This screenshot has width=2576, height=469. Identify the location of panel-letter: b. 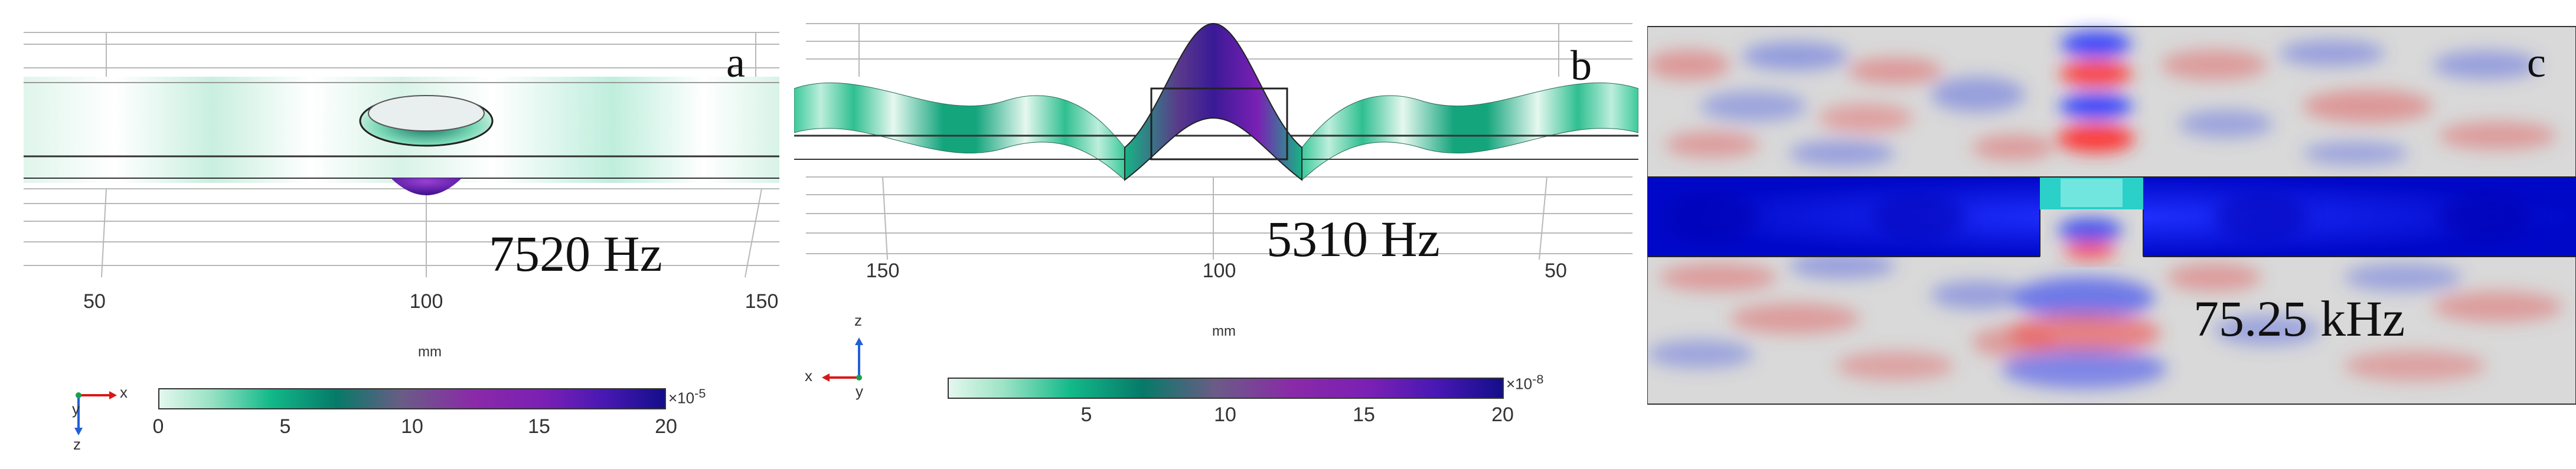
(1581, 65).